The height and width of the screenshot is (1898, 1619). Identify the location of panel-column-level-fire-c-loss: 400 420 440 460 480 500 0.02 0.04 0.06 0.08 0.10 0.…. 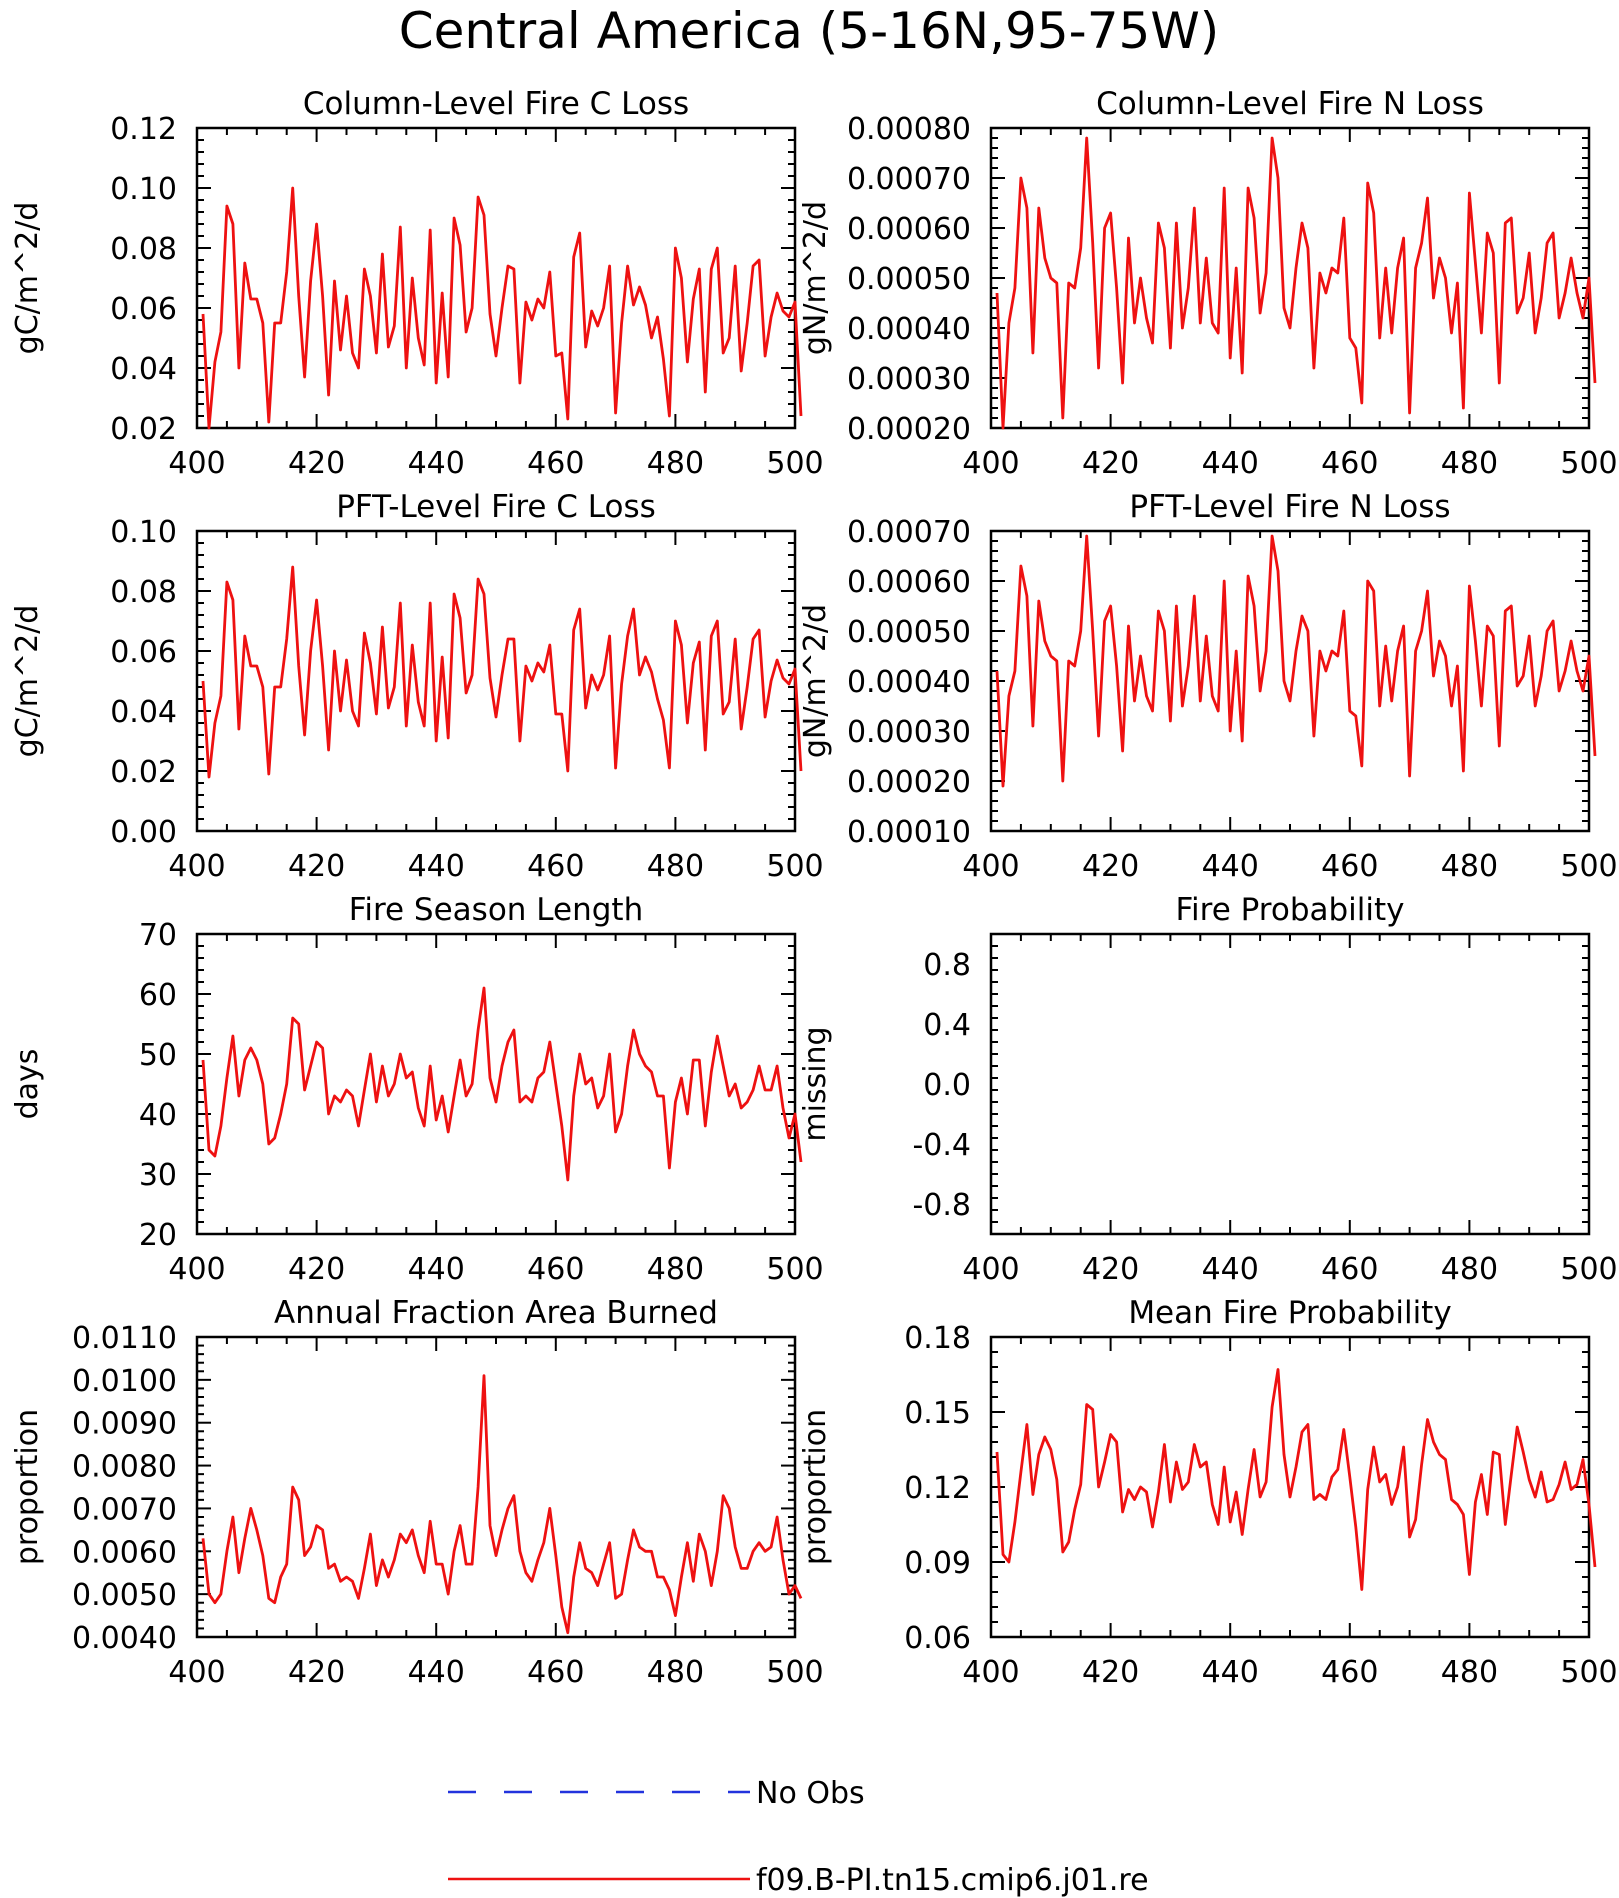
(417, 283).